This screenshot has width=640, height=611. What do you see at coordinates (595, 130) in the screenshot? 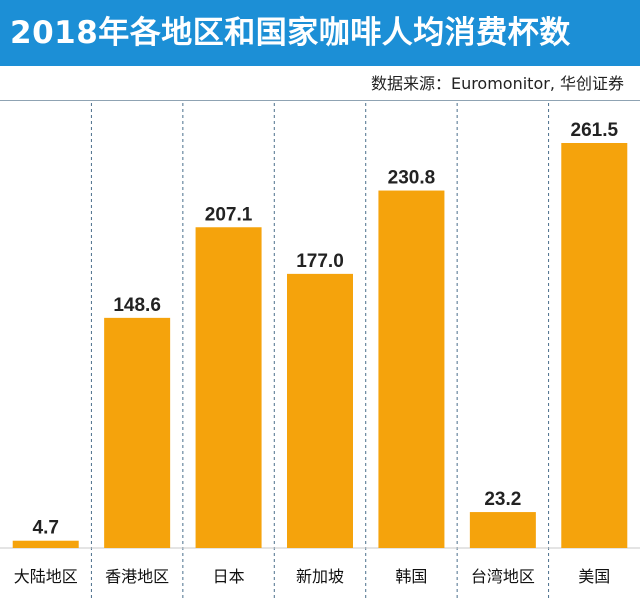
I see `data-label: 261.5` at bounding box center [595, 130].